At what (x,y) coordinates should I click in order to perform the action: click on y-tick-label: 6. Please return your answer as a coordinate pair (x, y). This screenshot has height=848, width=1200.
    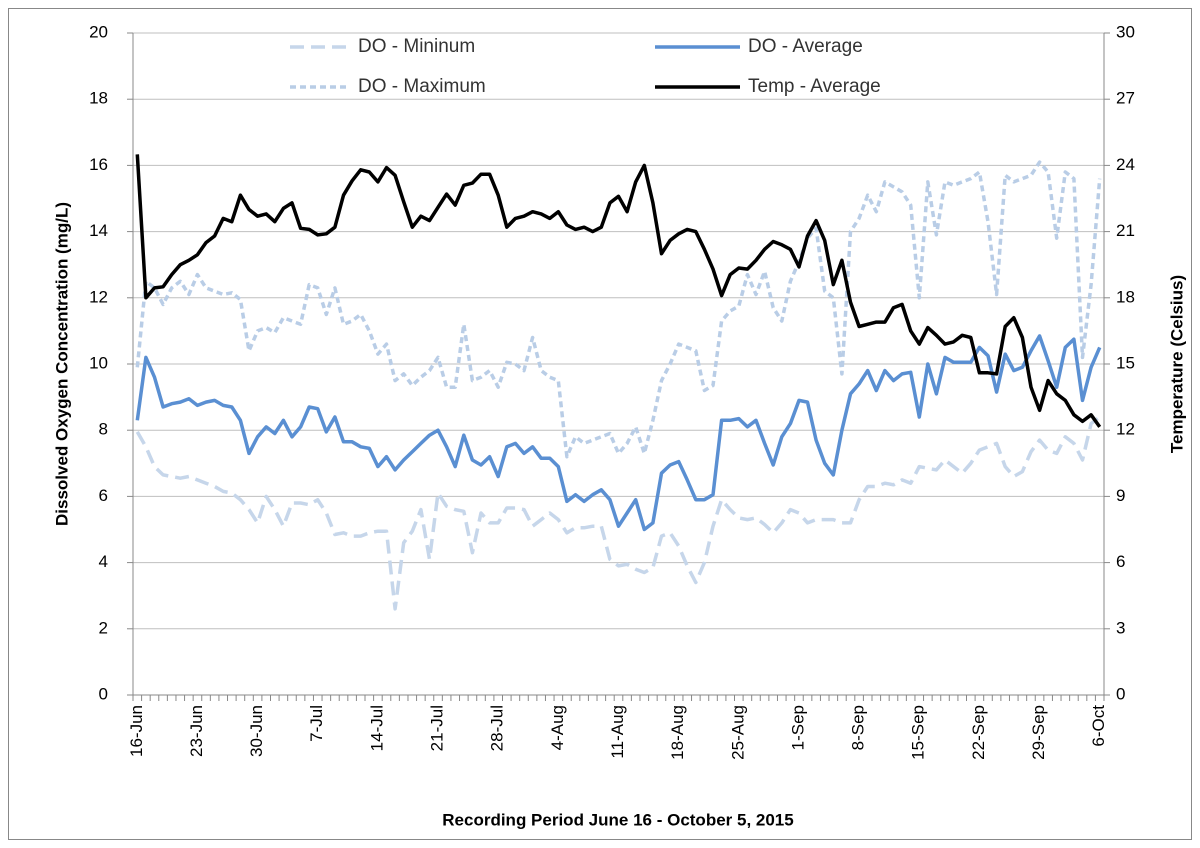
    Looking at the image, I should click on (103, 495).